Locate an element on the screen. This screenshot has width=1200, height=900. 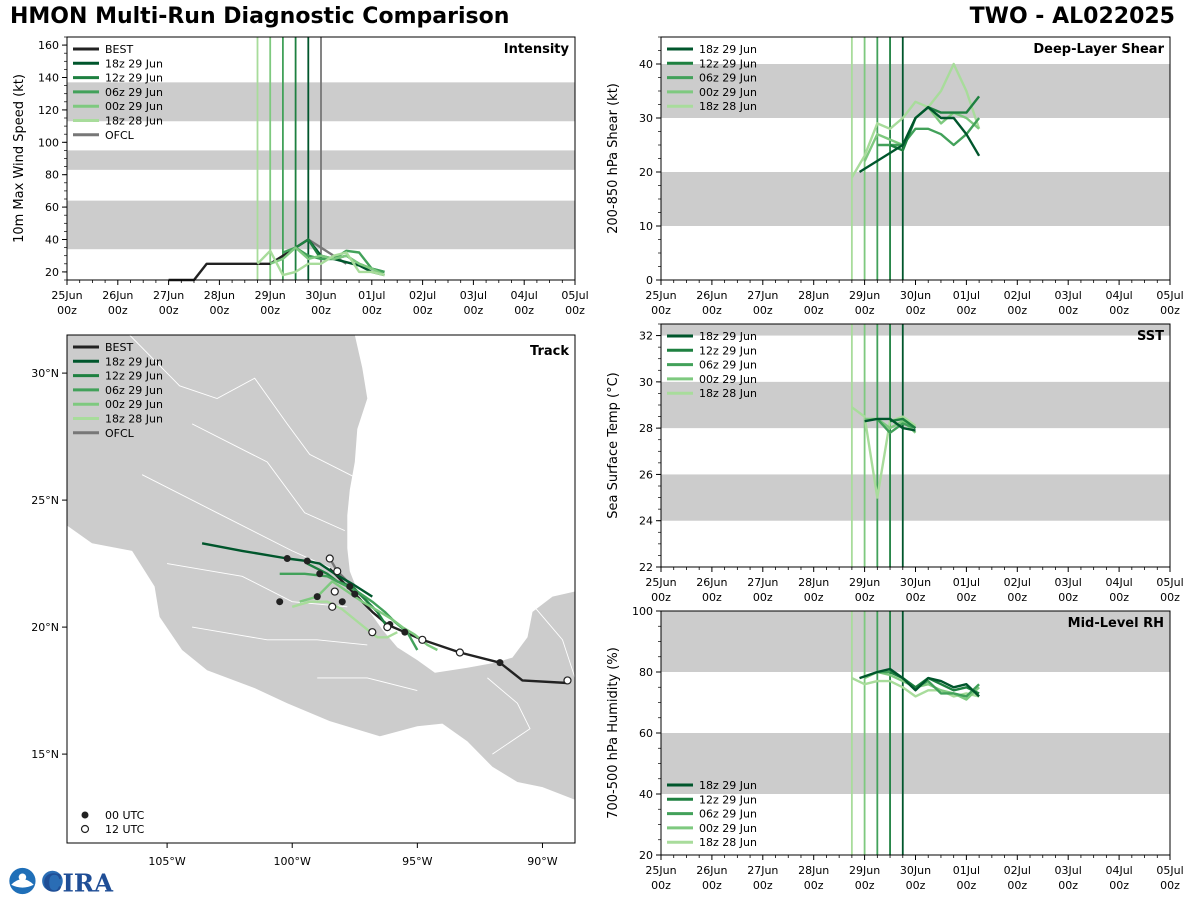
lon-tick-label: 95°W is located at coordinates (417, 861).